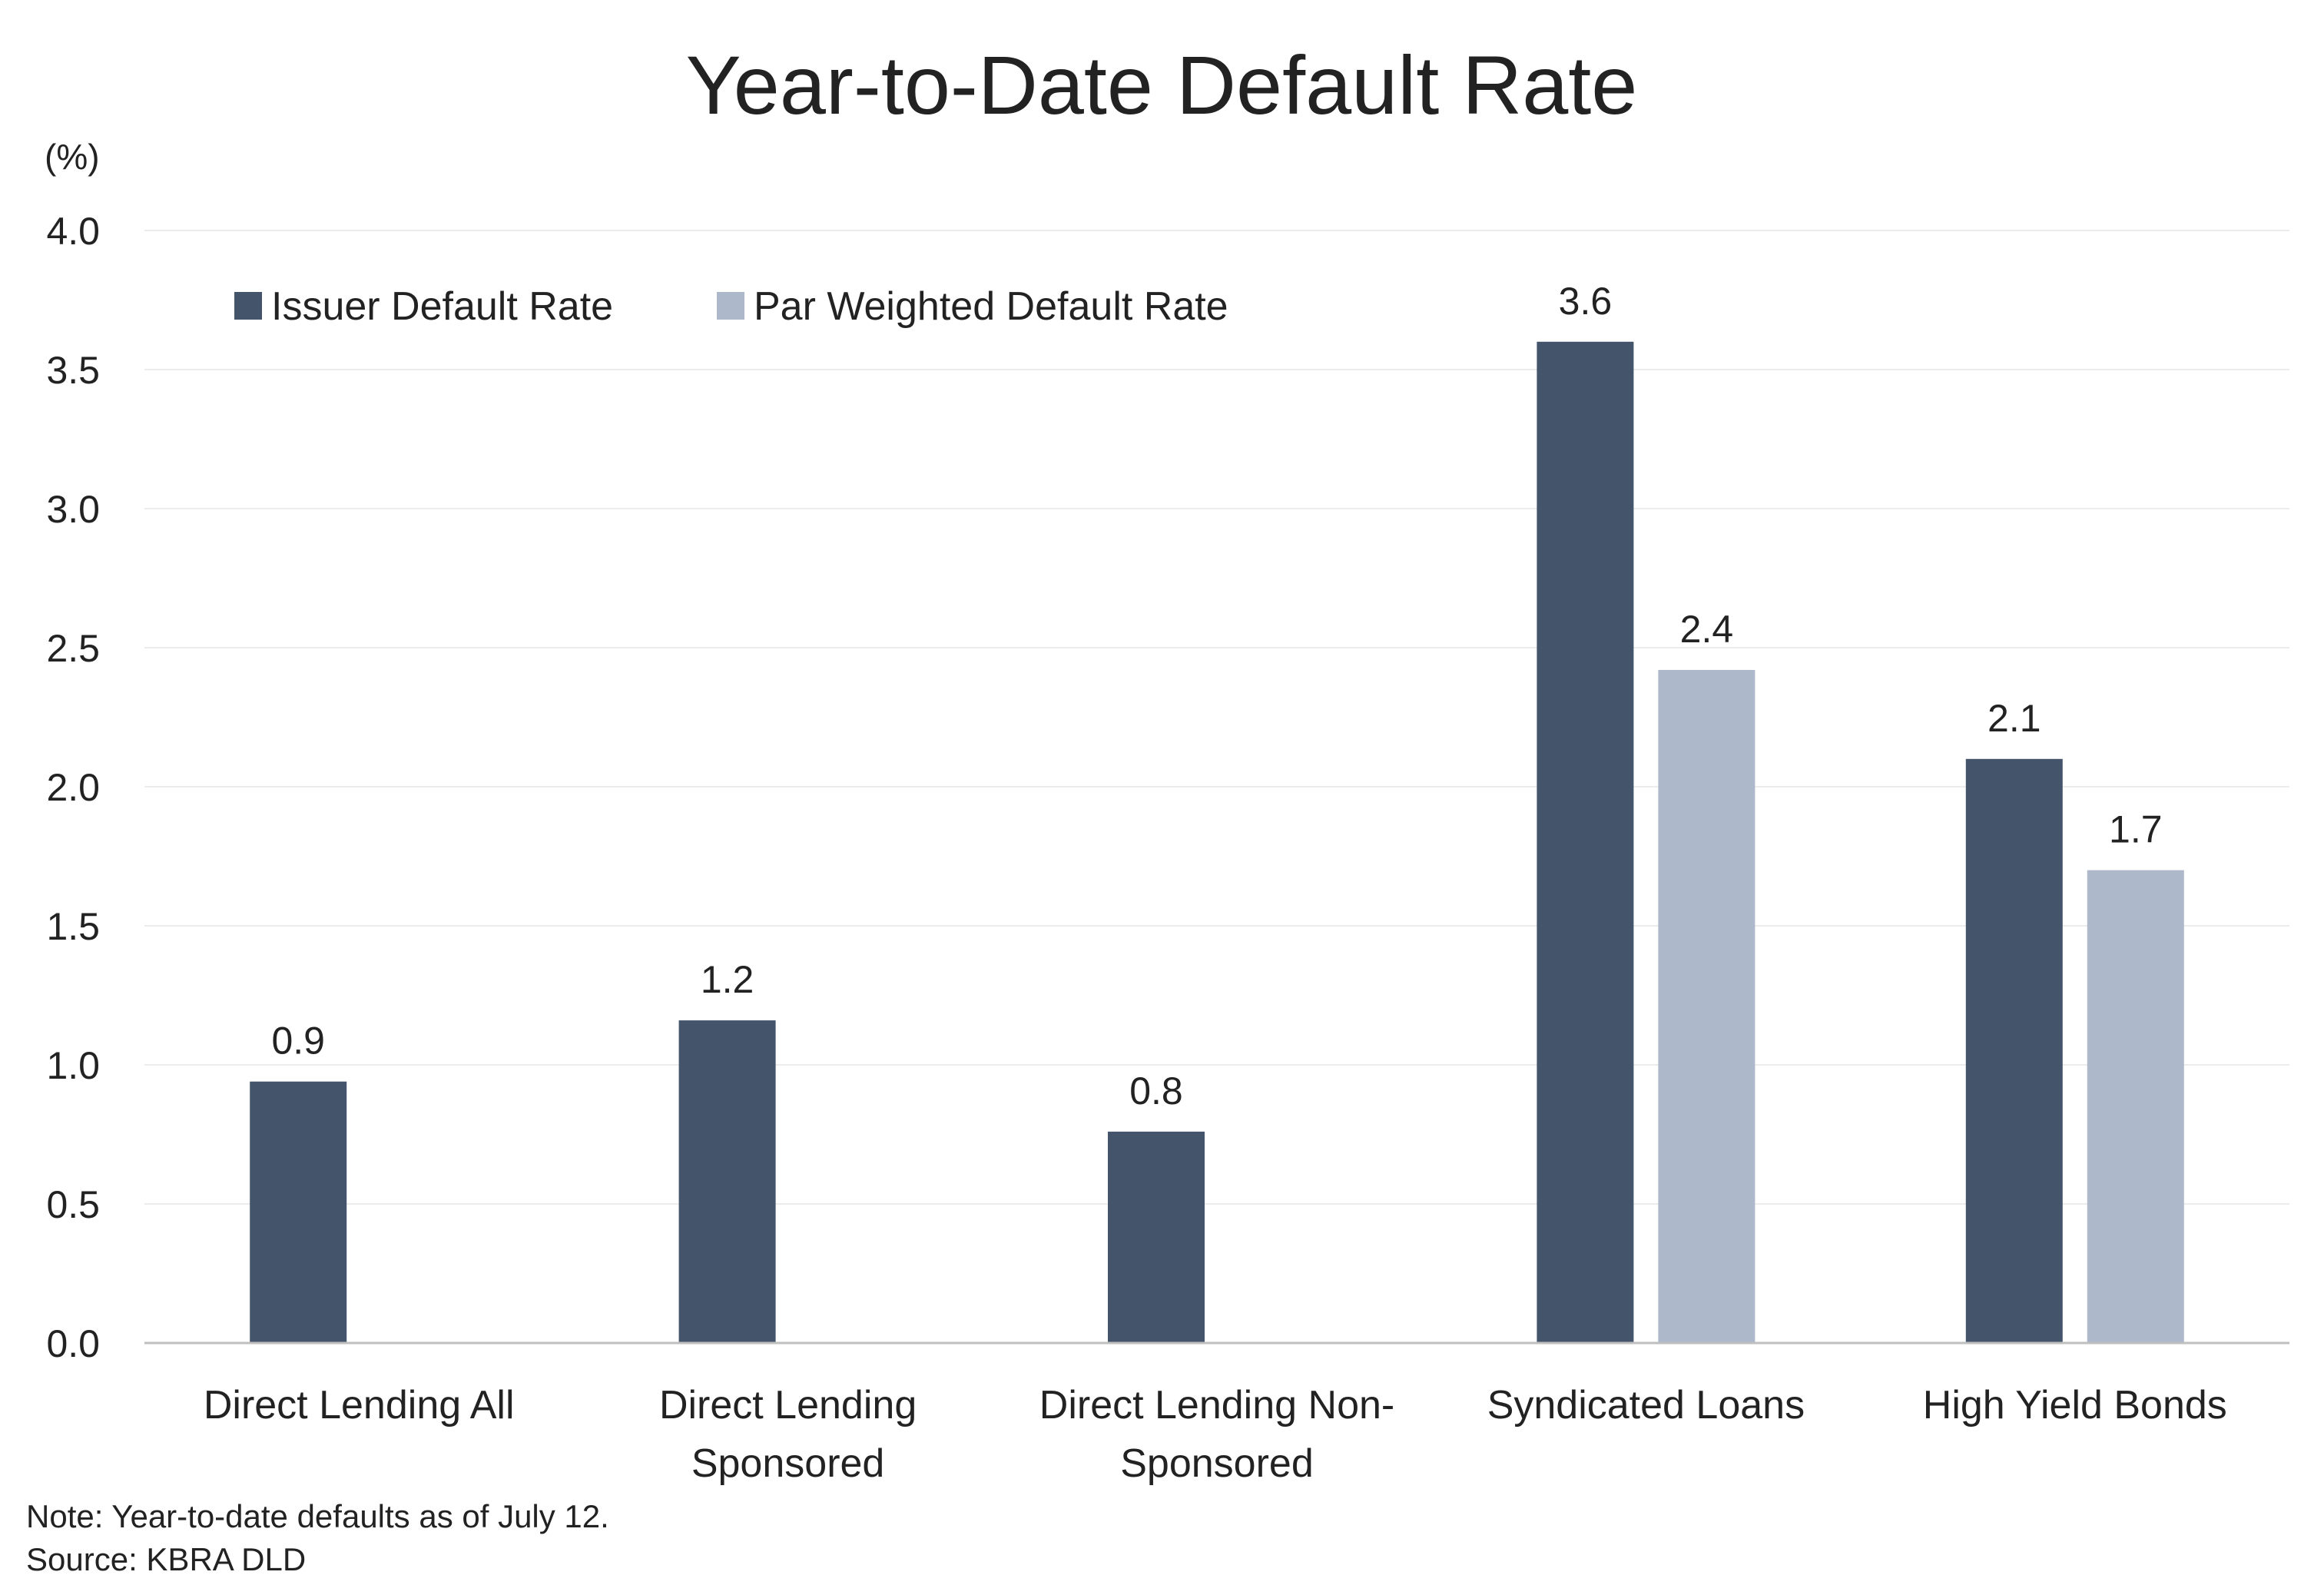  I want to click on y-tick-label: 4.0, so click(73, 231).